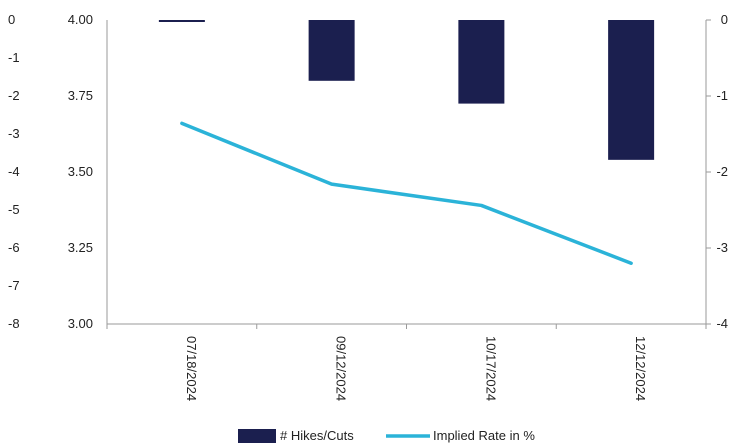  I want to click on right-y-axis: 0 -1 -2 -3 -4, so click(716, 171).